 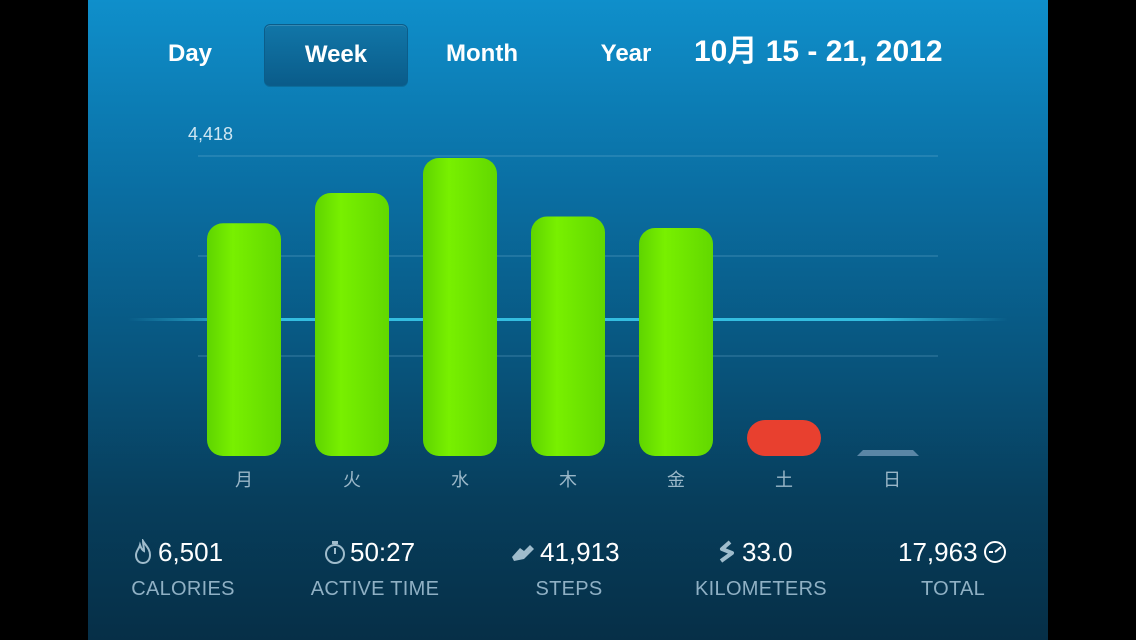 I want to click on calories-stat: 6,501, so click(x=177, y=552).